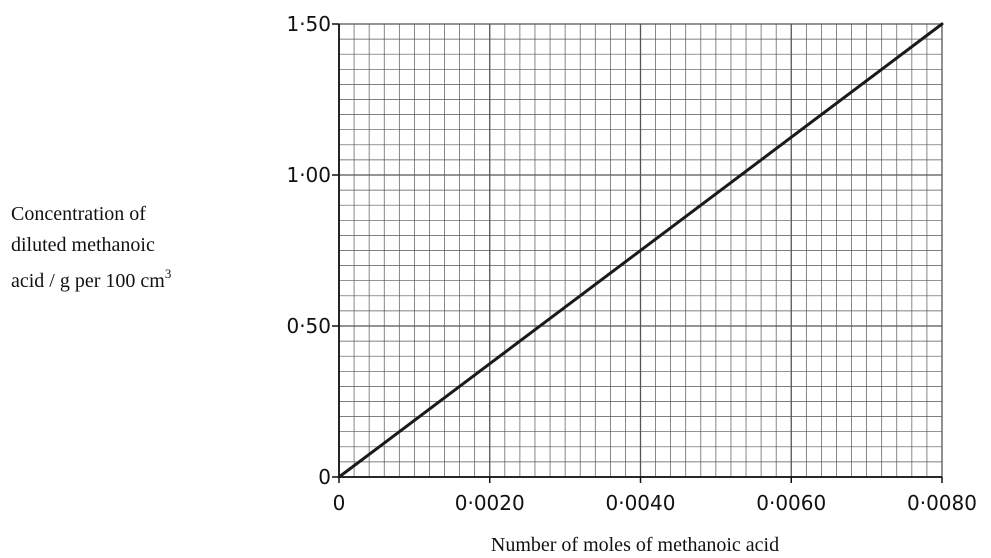  I want to click on y-tick-label: 0·50, so click(308, 326).